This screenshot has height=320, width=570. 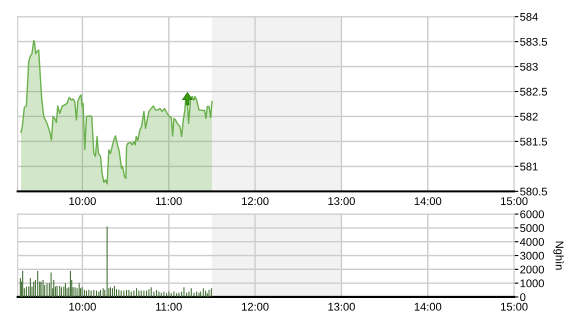 What do you see at coordinates (532, 228) in the screenshot?
I see `y-tick-label: 5000` at bounding box center [532, 228].